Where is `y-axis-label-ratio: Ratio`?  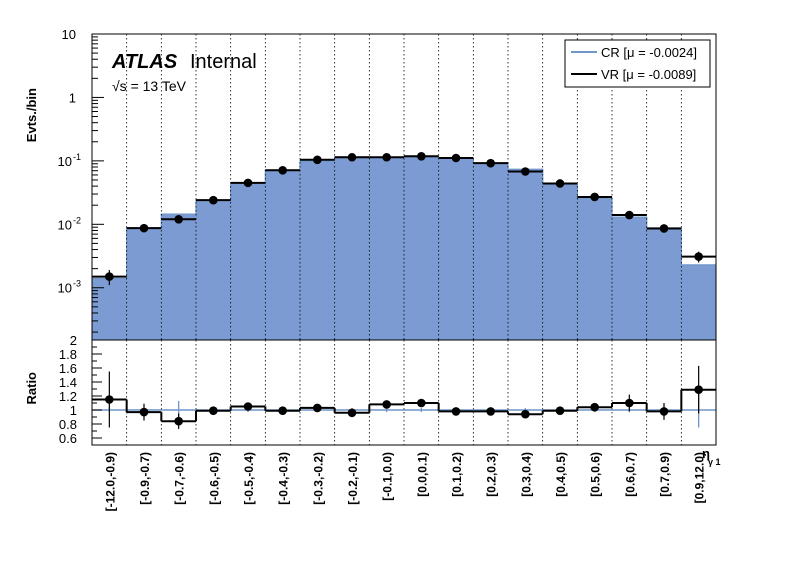 y-axis-label-ratio: Ratio is located at coordinates (31, 388).